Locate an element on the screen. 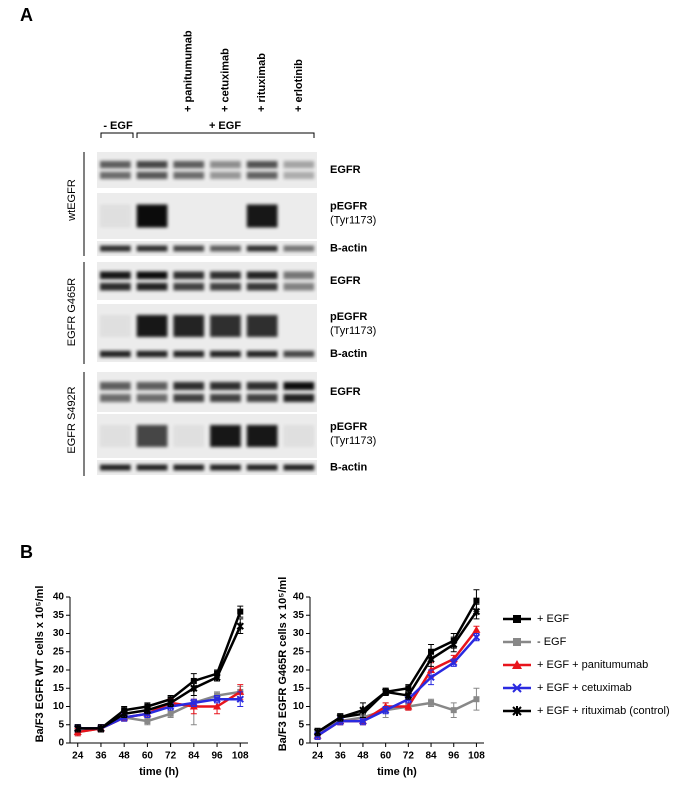 The image size is (700, 793). lane-label: + panitumumab is located at coordinates (189, 71).